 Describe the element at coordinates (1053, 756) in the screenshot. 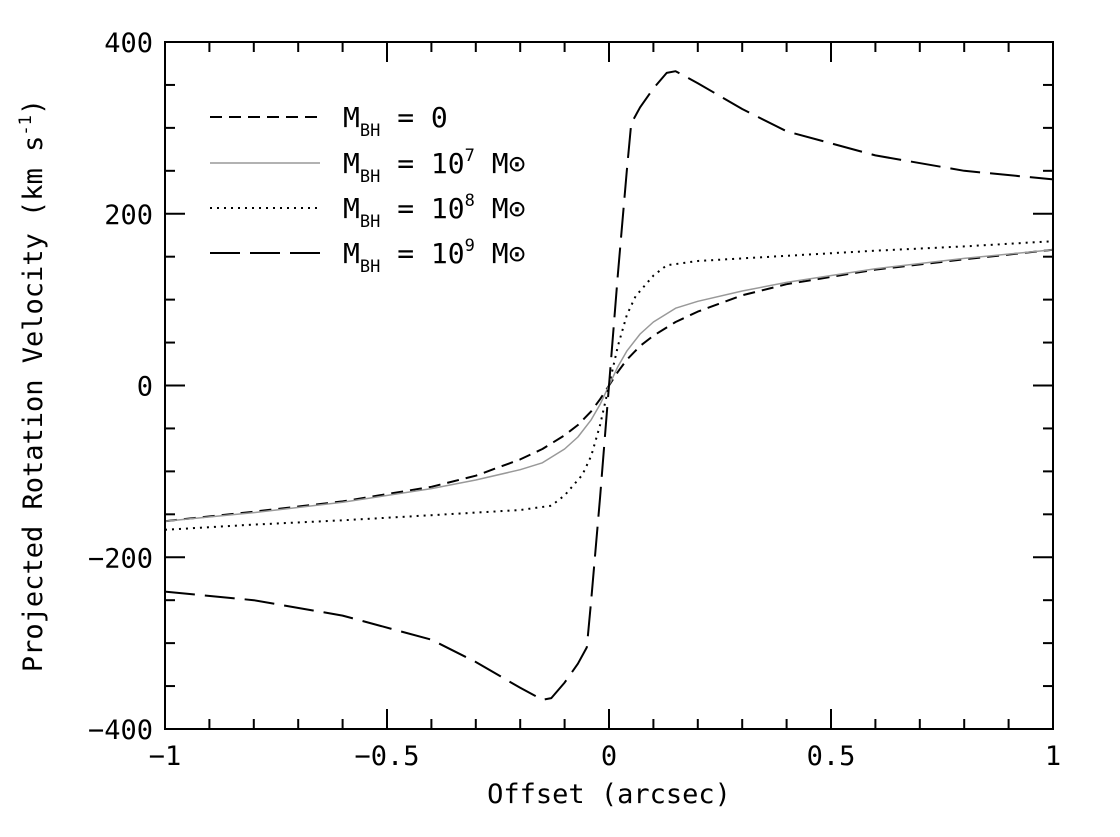

I see `x-tick-label: 1` at that location.